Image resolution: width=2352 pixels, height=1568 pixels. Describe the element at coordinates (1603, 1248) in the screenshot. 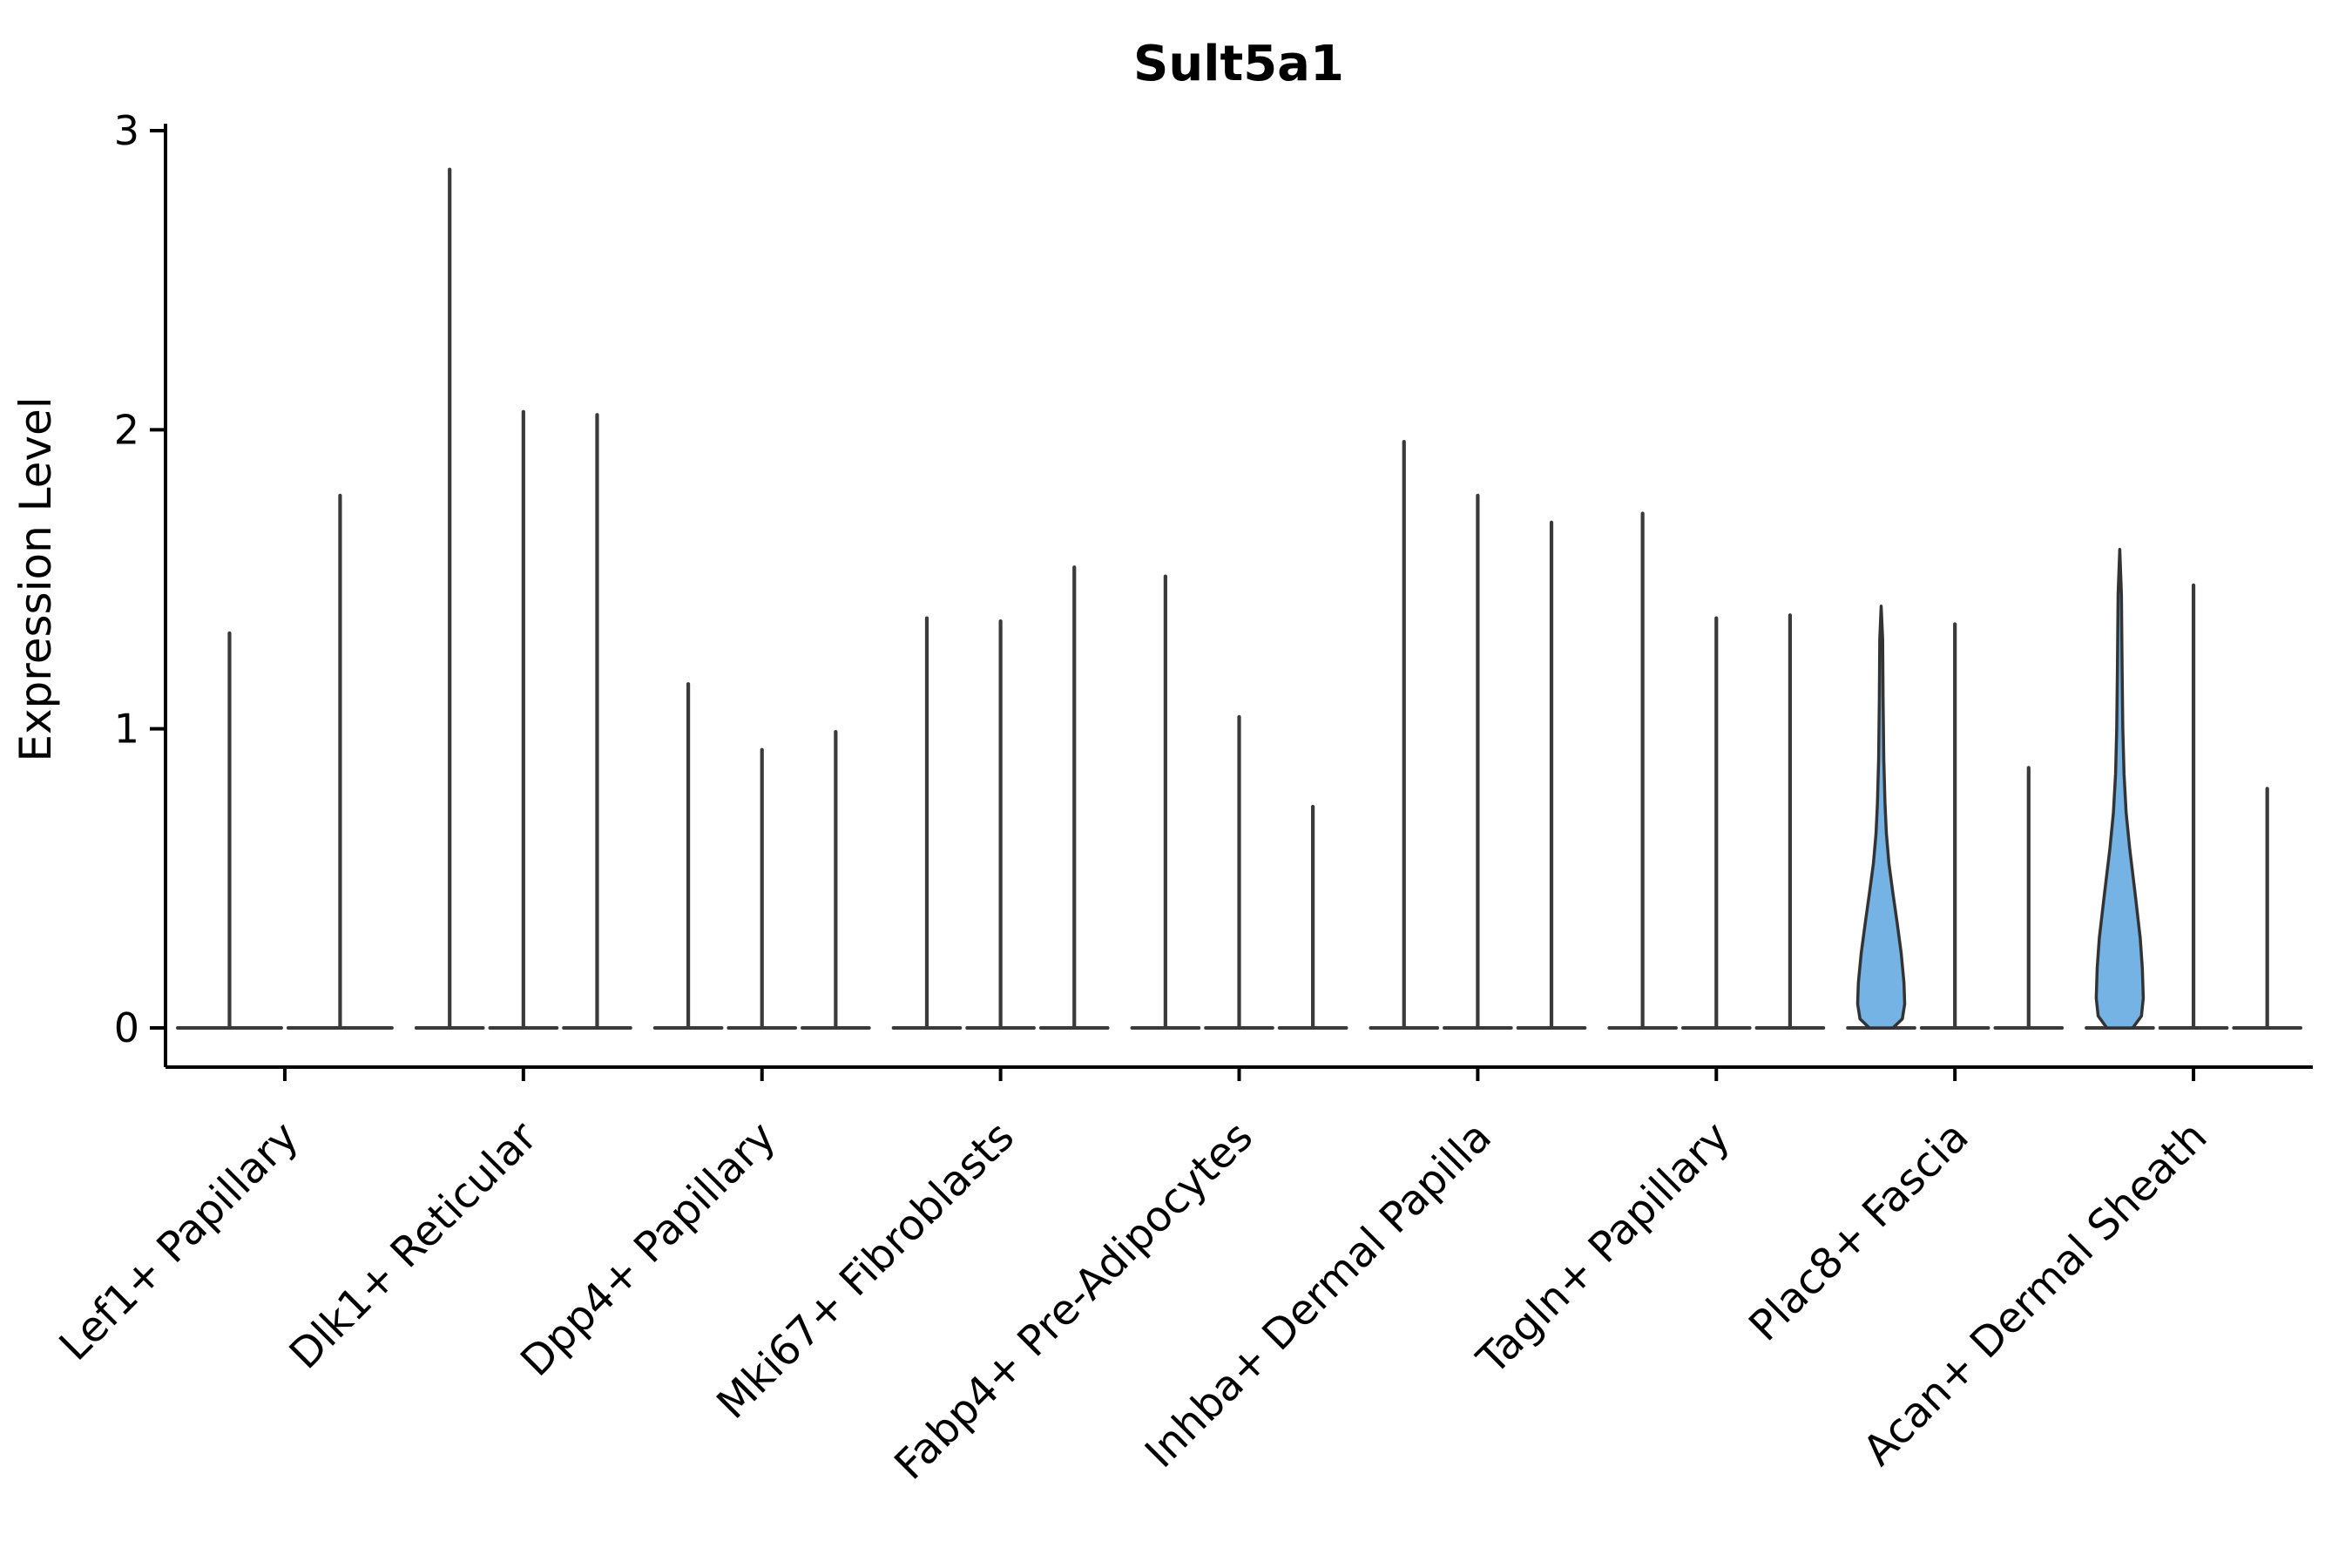

I see `x-tick-label: Tagln+ Papillary` at that location.